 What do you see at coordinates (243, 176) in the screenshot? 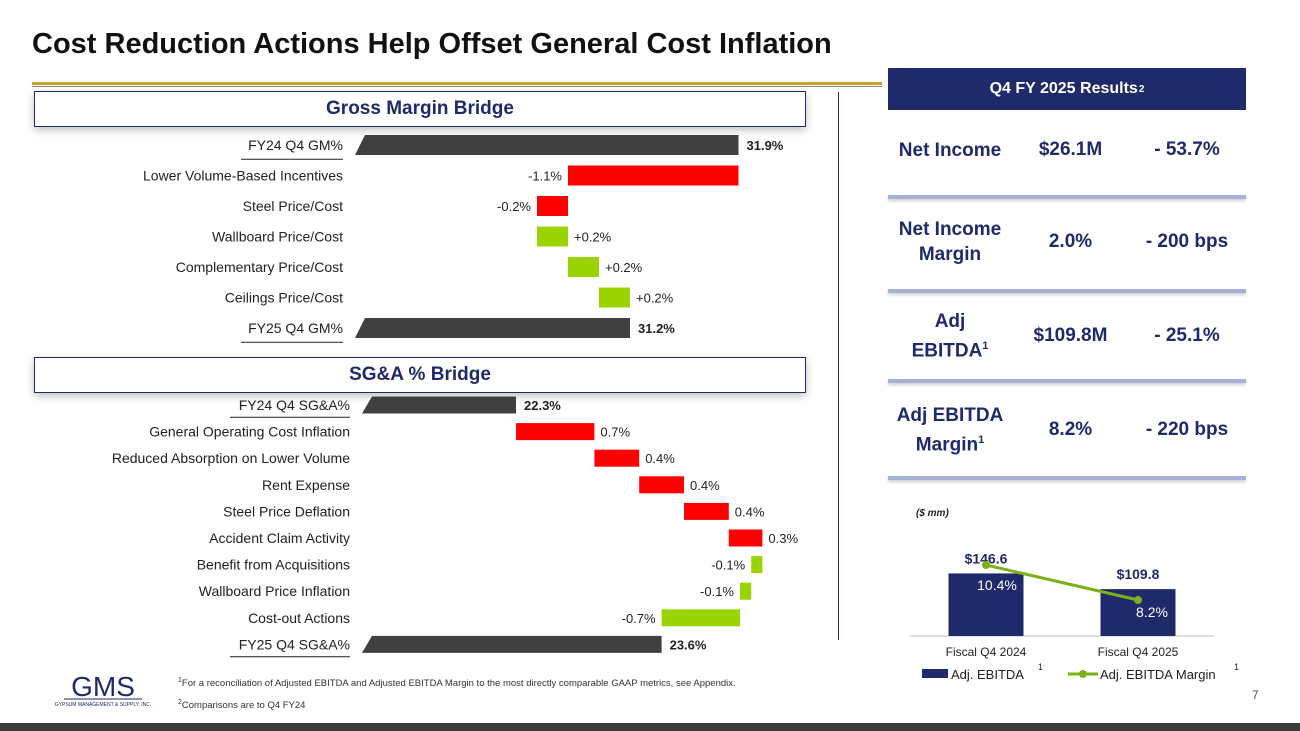
I see `waterfall-category-label: Lower Volume-Based Incentives` at bounding box center [243, 176].